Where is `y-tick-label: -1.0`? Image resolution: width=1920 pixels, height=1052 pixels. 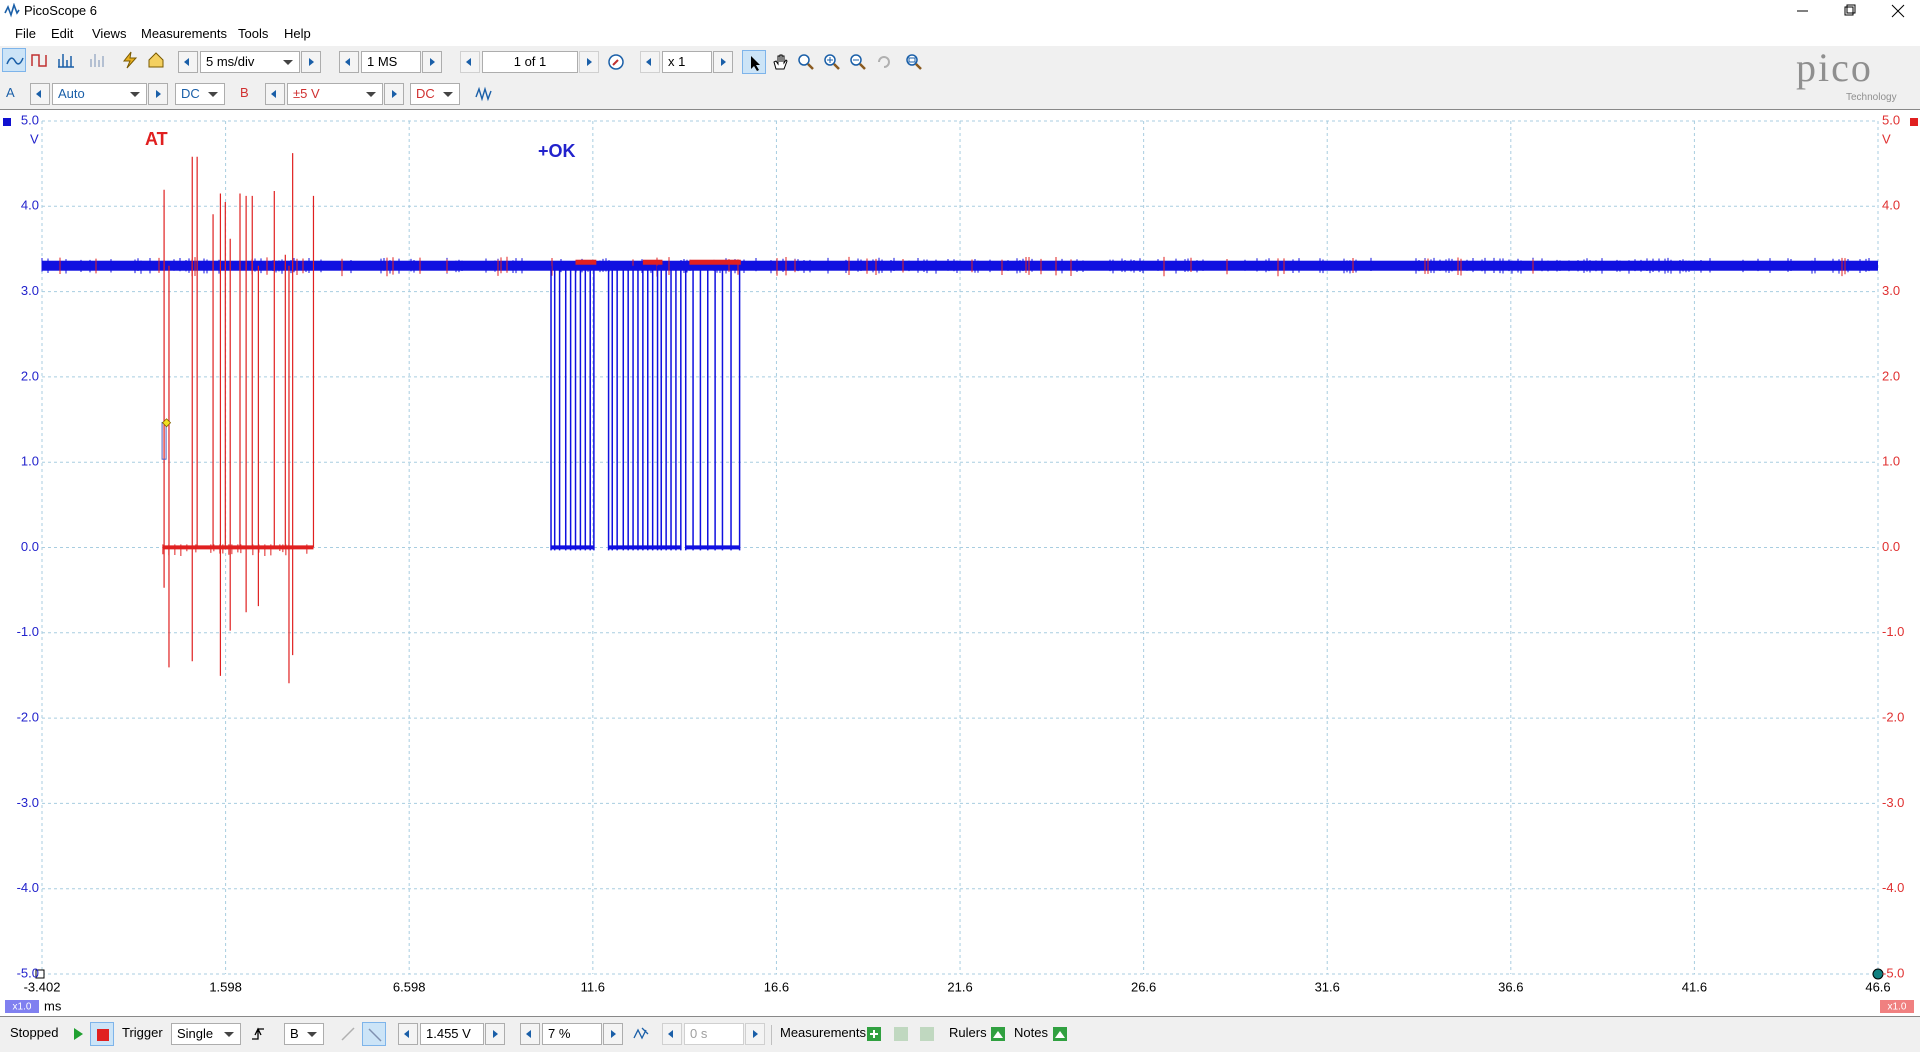
y-tick-label: -1.0 is located at coordinates (28, 631).